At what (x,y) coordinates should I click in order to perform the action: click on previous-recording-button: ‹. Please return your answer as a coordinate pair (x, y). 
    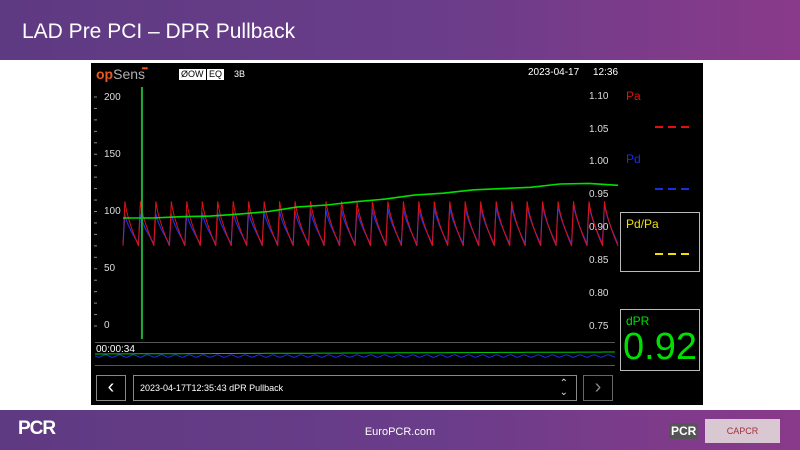
    Looking at the image, I should click on (111, 388).